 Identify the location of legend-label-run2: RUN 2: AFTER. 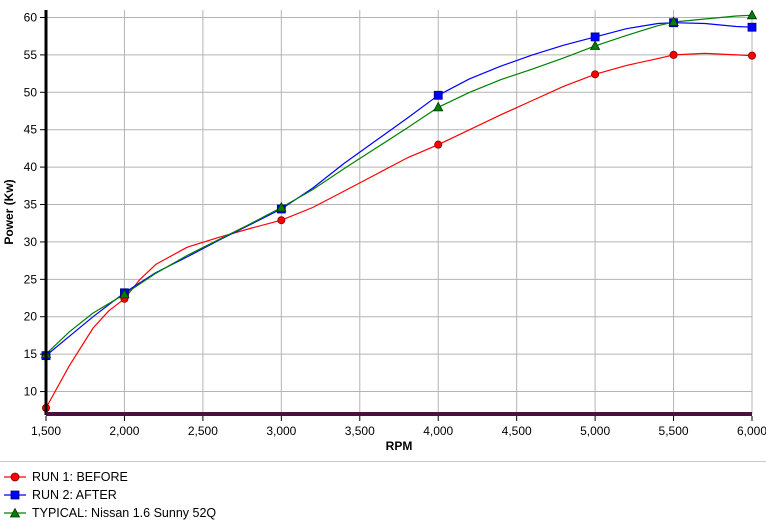
(74, 495).